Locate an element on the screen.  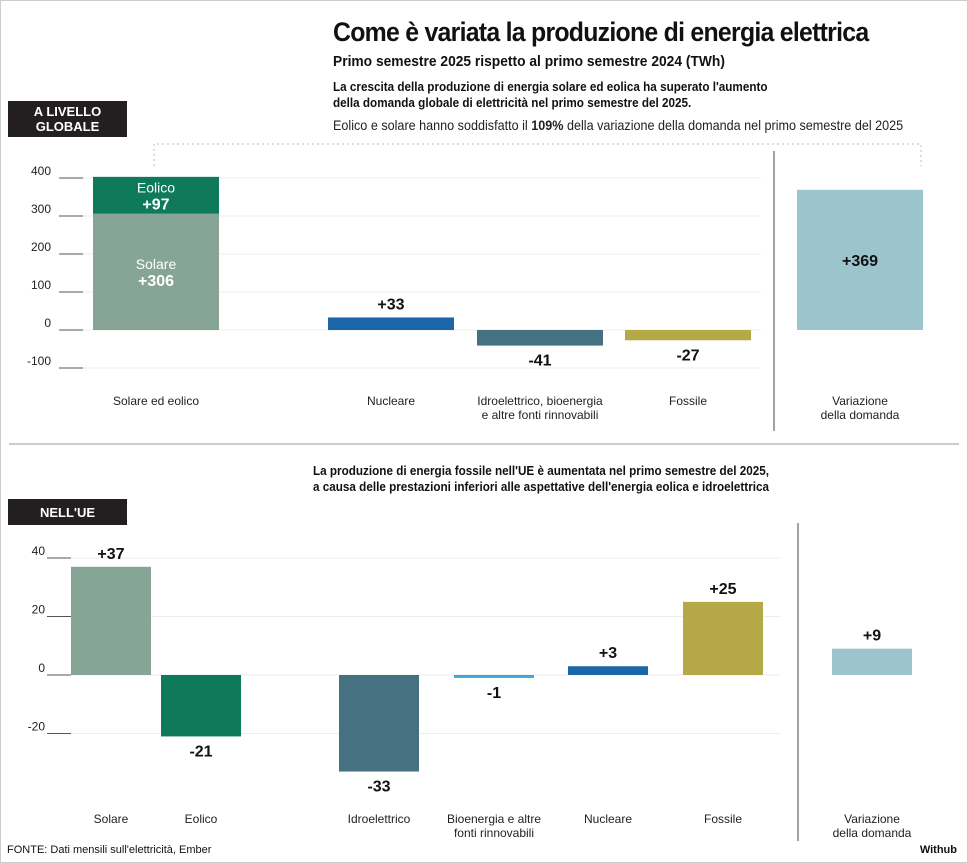
dotted-connector is located at coordinates (537, 154).